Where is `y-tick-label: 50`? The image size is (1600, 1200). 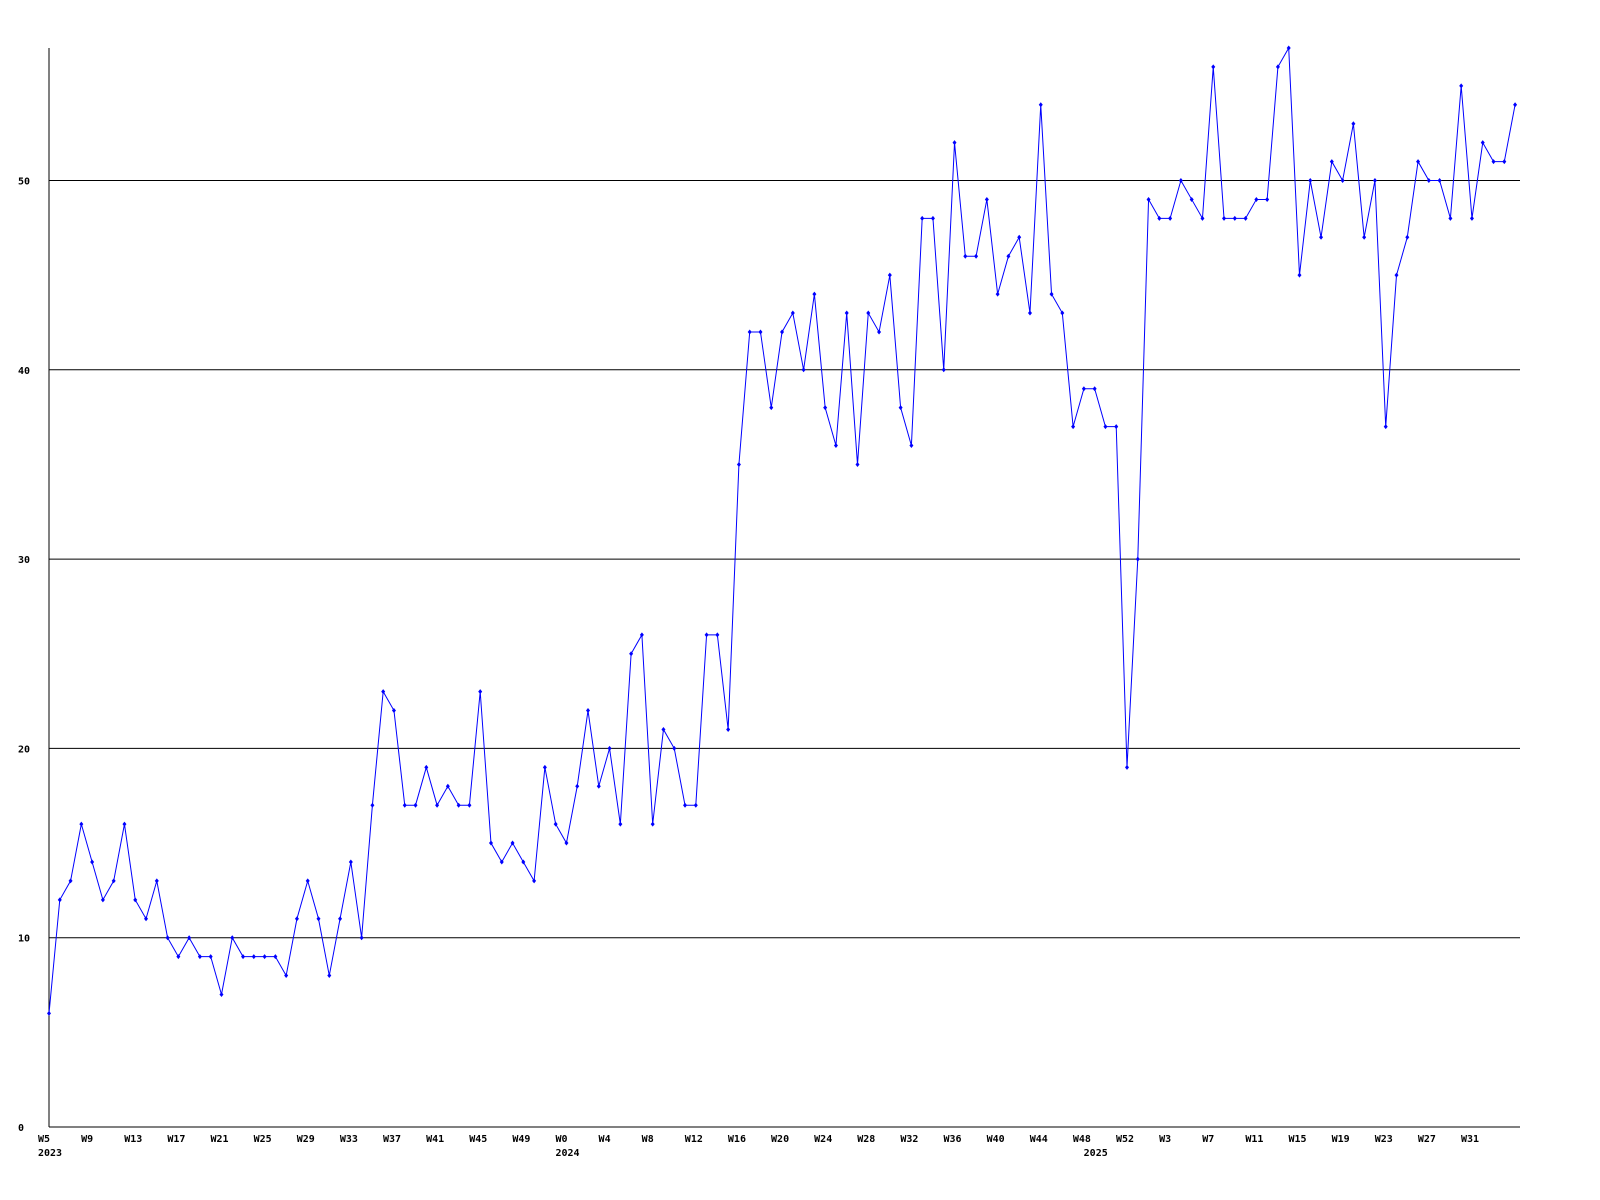 y-tick-label: 50 is located at coordinates (24, 182).